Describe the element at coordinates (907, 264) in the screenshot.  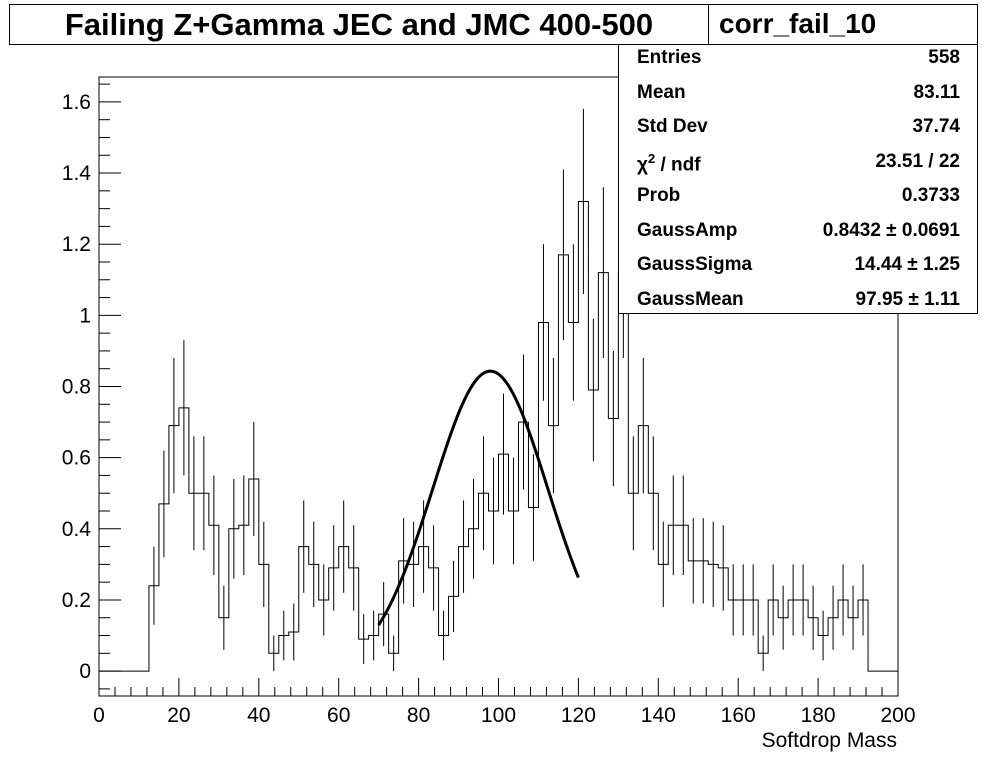
I see `stat-value: 14.44 ± 1.25` at that location.